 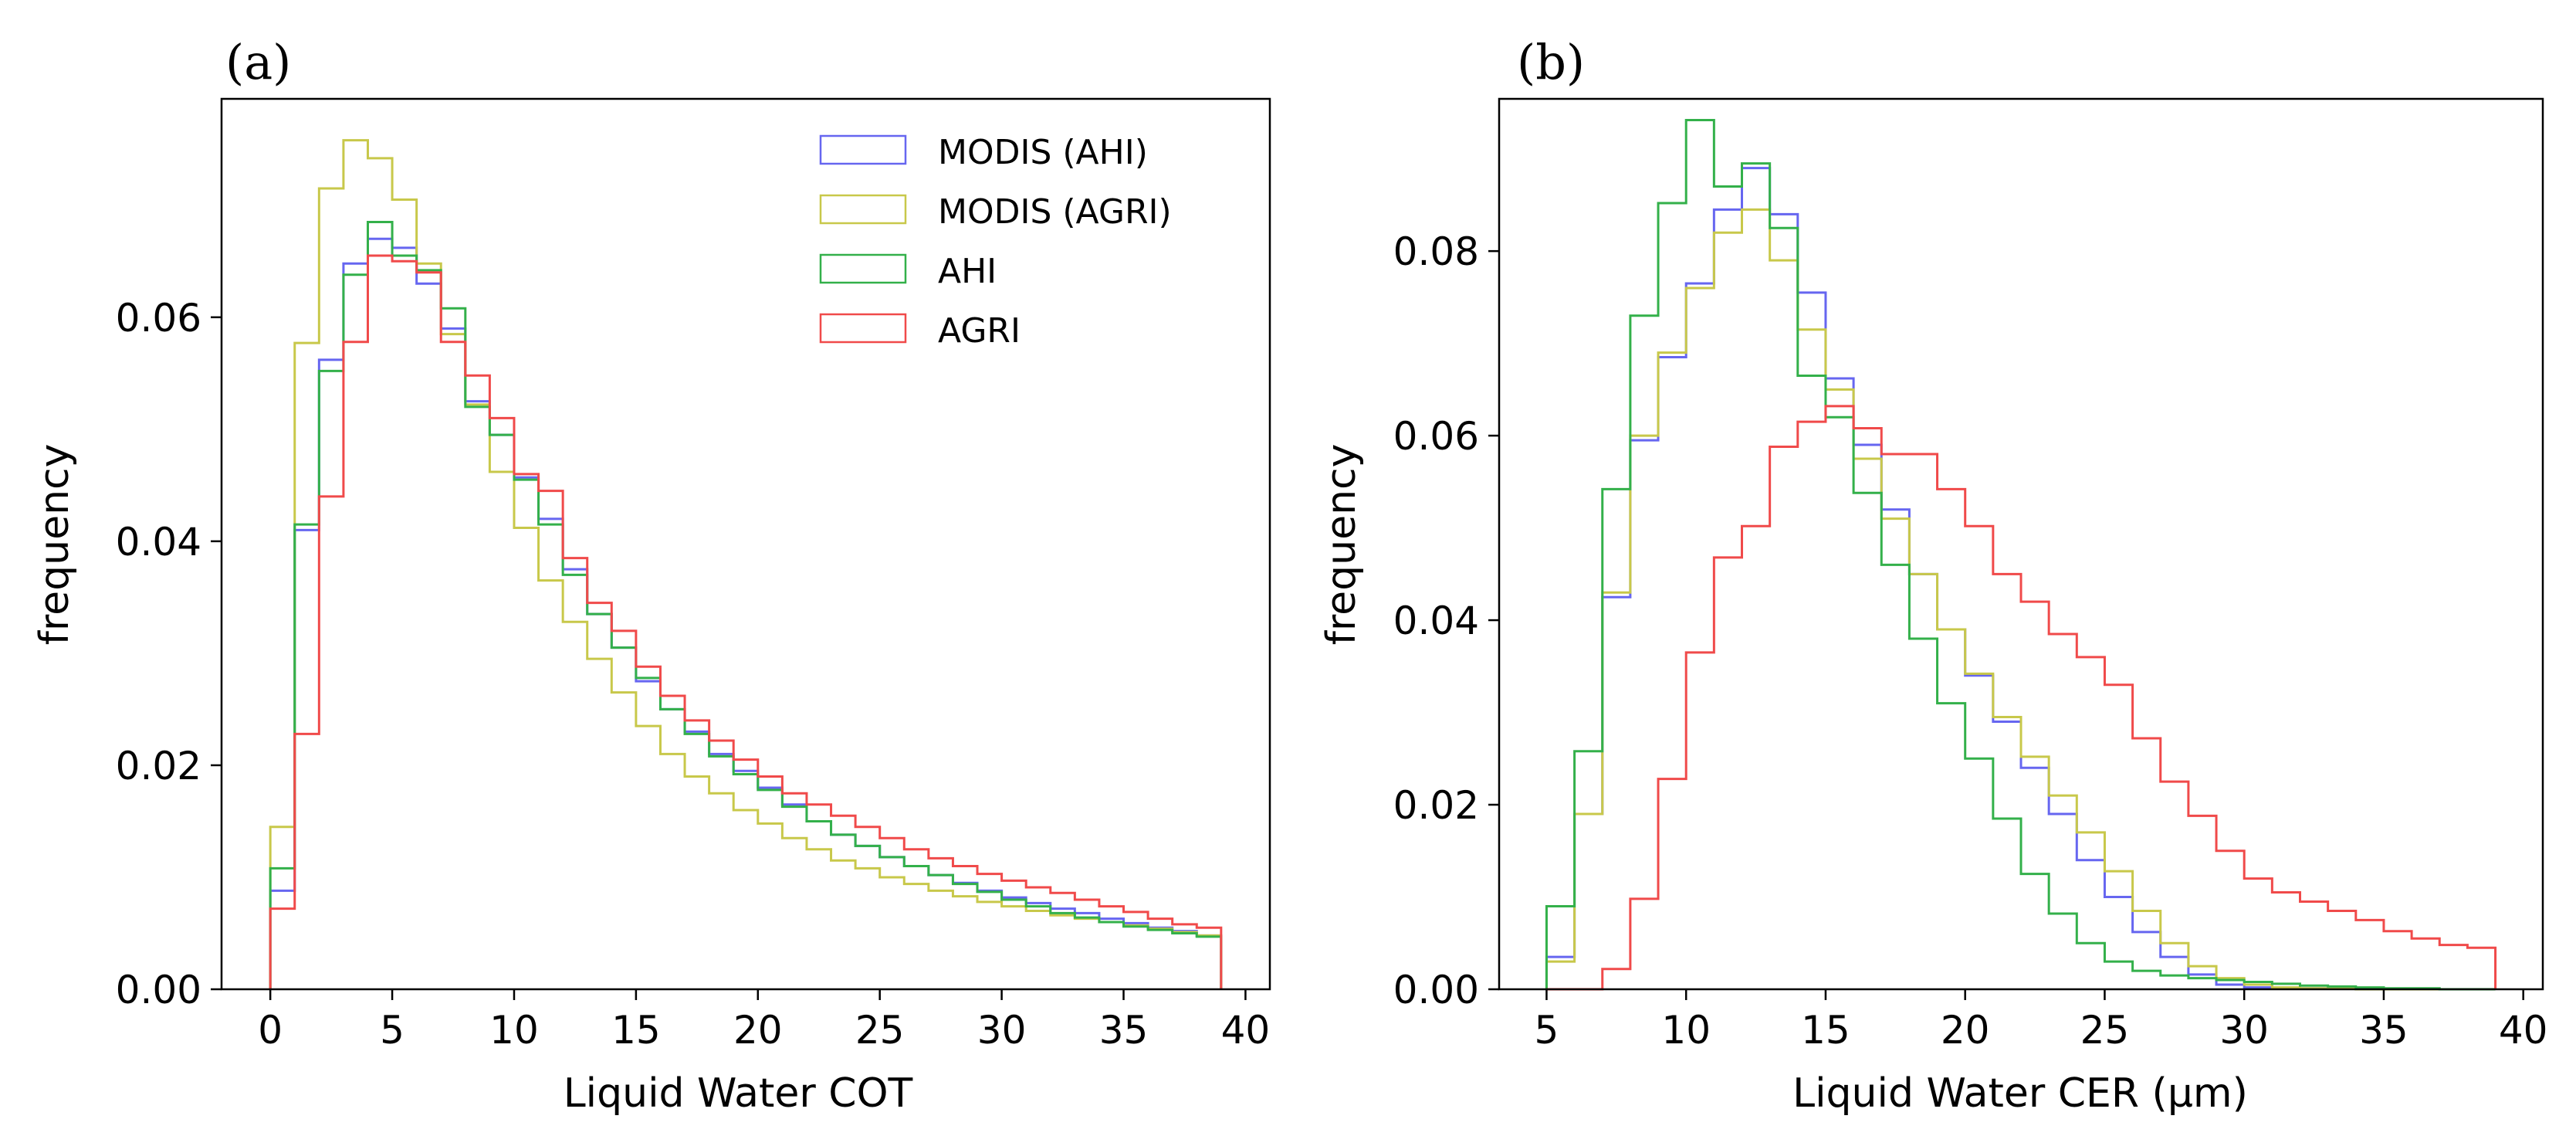 I want to click on panel-b-x-tick-label: 35, so click(x=2383, y=1030).